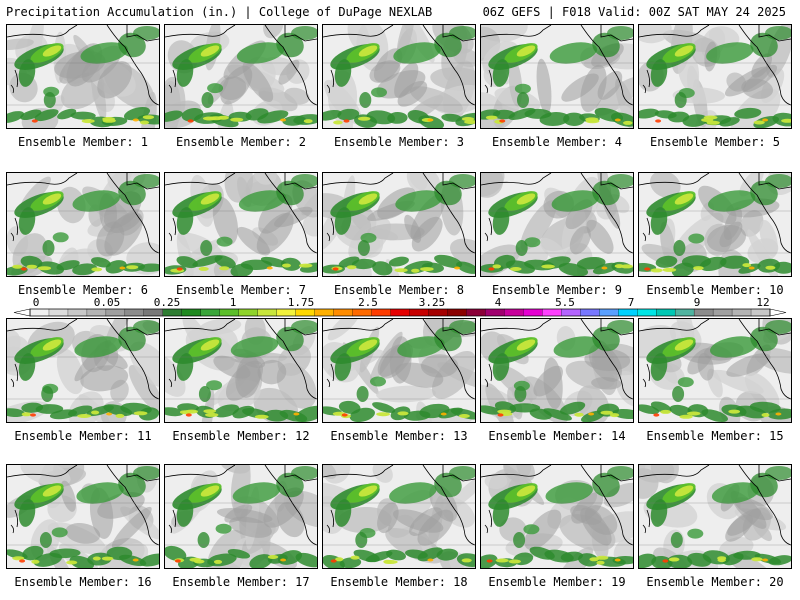 The image size is (800, 600). What do you see at coordinates (399, 290) in the screenshot?
I see `ensemble-member-label: Ensemble Member: 8` at bounding box center [399, 290].